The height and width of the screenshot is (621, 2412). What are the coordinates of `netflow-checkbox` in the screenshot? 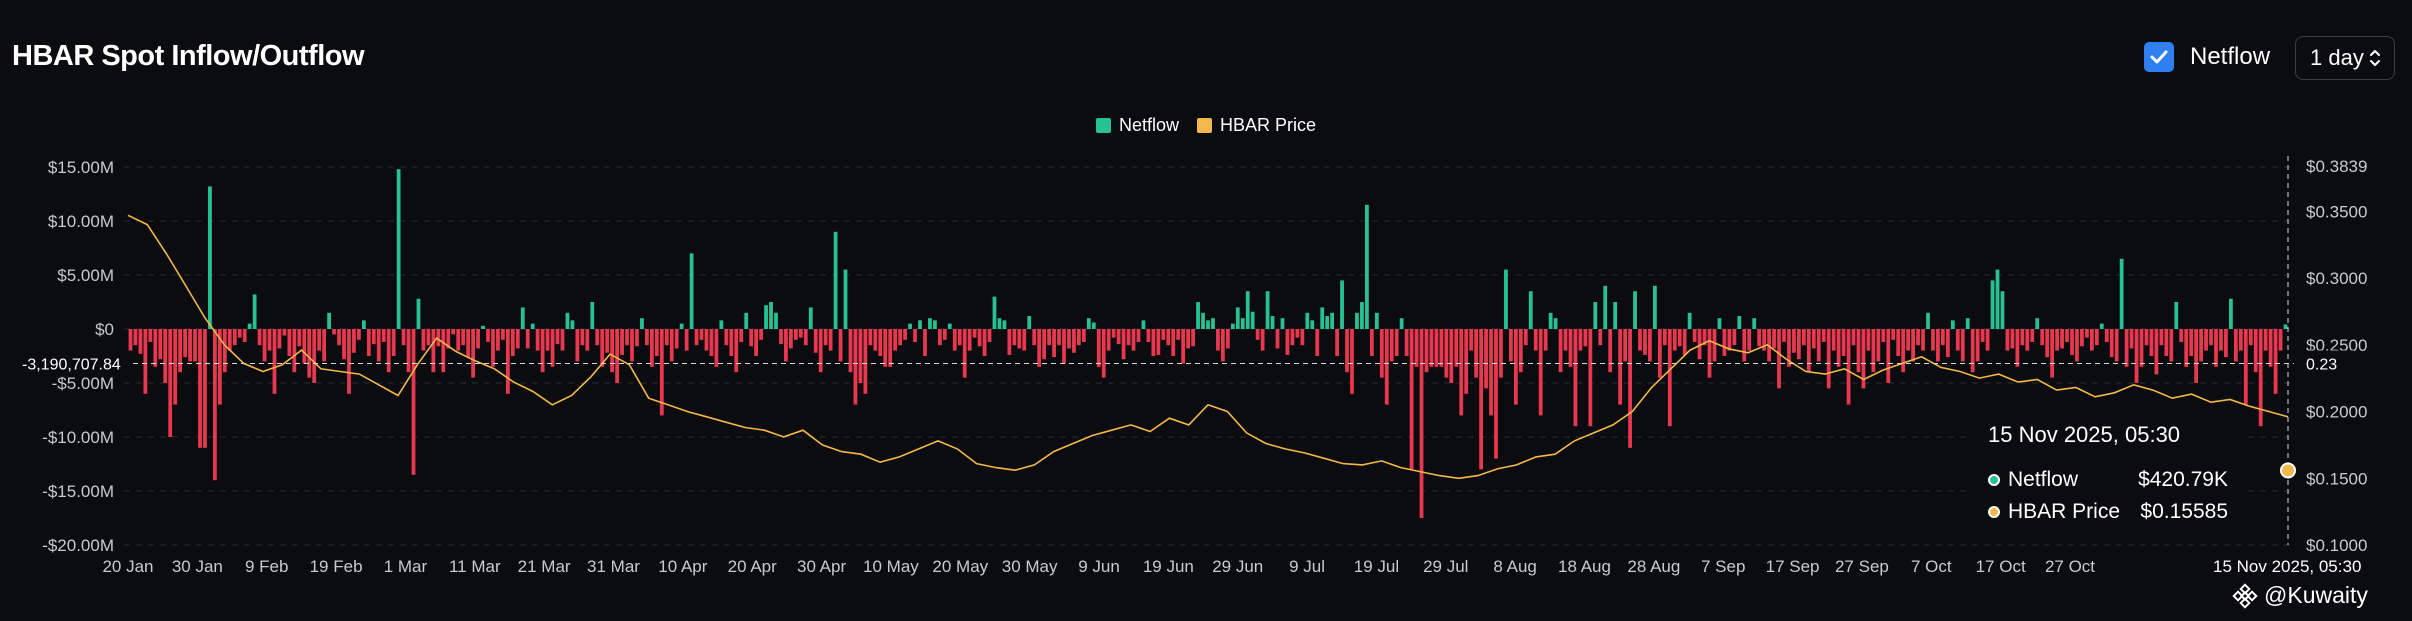 It's located at (2159, 57).